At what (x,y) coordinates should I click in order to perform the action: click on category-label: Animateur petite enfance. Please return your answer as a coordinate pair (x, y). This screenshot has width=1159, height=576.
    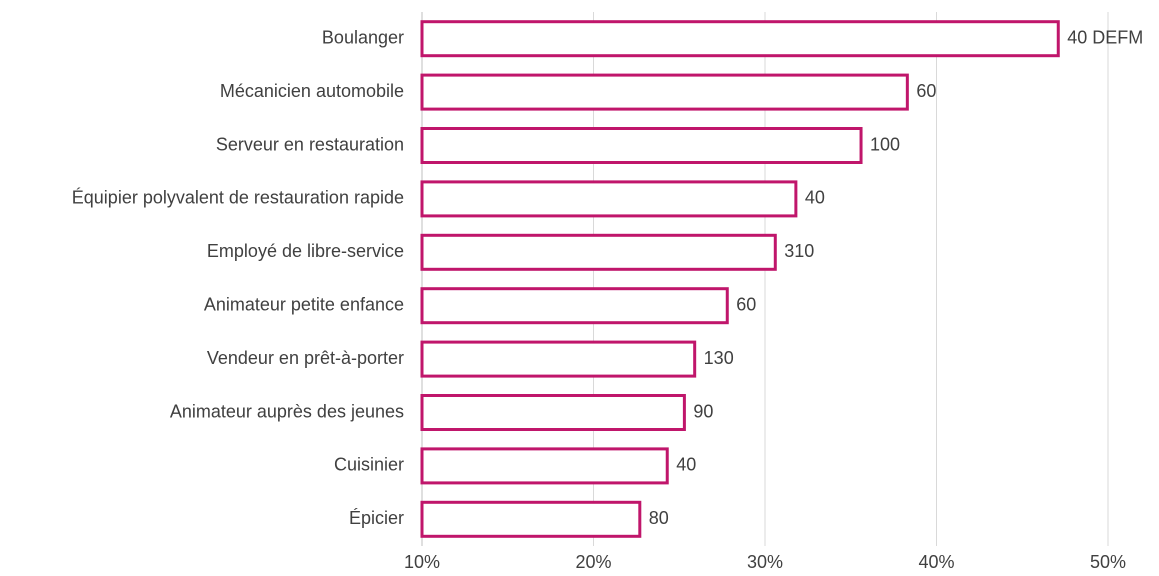
    Looking at the image, I should click on (304, 304).